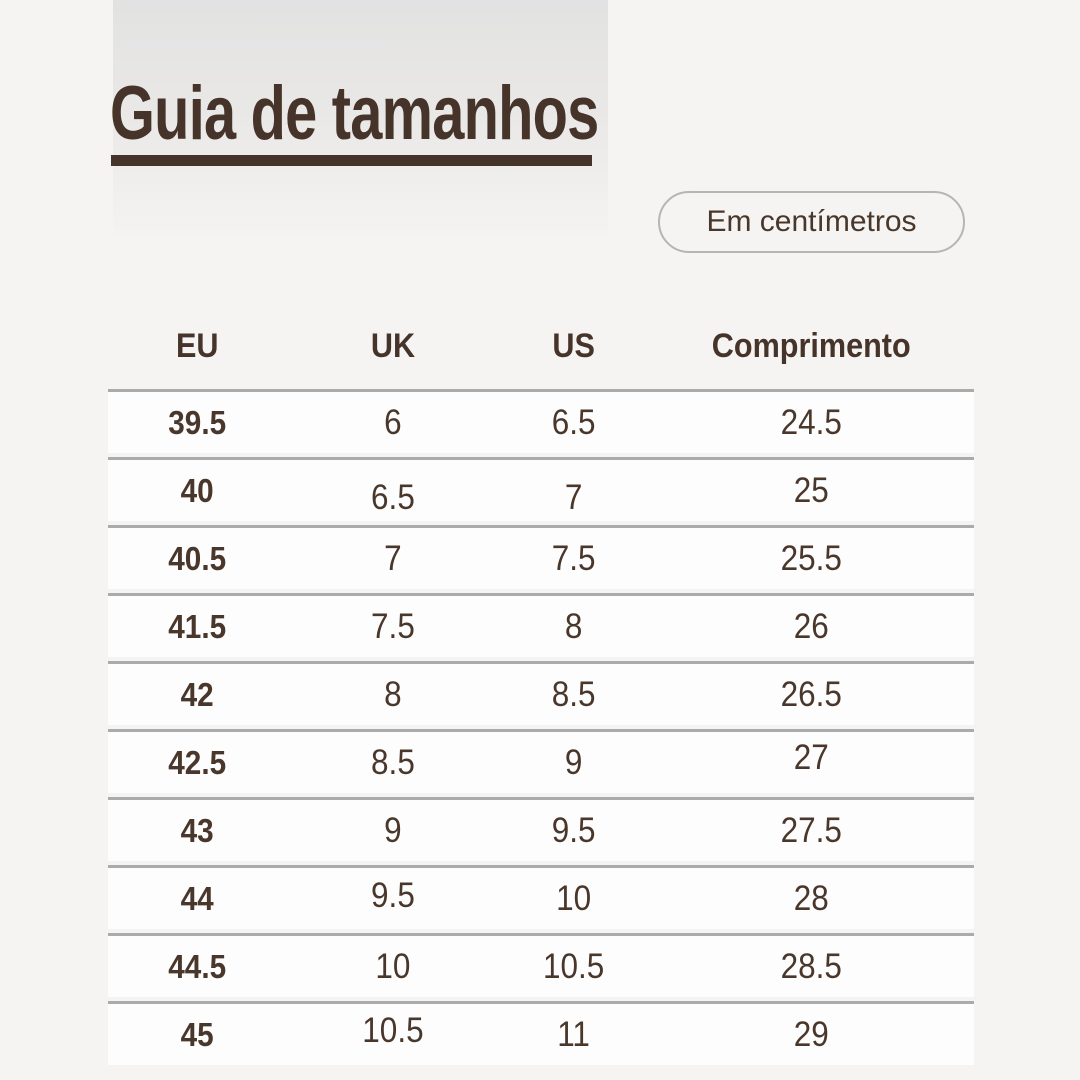 Image resolution: width=1080 pixels, height=1080 pixels. What do you see at coordinates (197, 762) in the screenshot?
I see `cell-eu: 42.5` at bounding box center [197, 762].